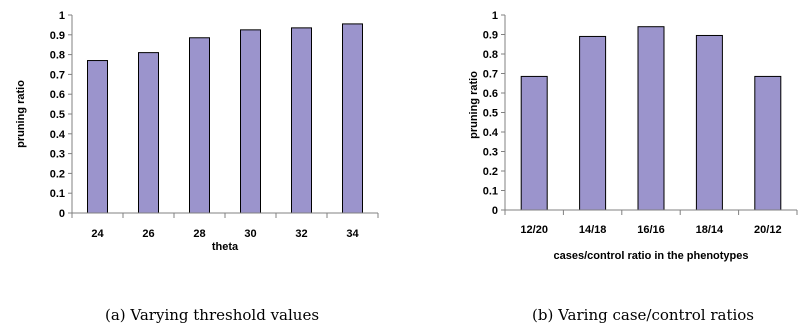  I want to click on chart-a-x-tick-label: 32, so click(301, 234).